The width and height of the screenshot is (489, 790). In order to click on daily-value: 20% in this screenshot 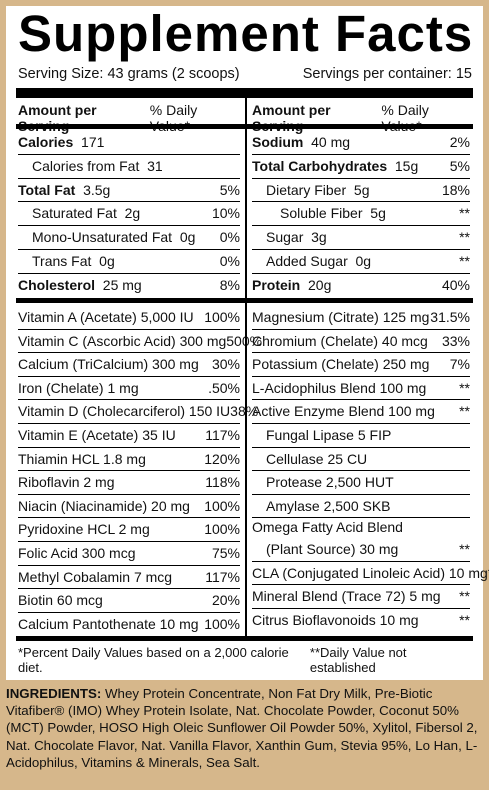, I will do `click(225, 600)`.